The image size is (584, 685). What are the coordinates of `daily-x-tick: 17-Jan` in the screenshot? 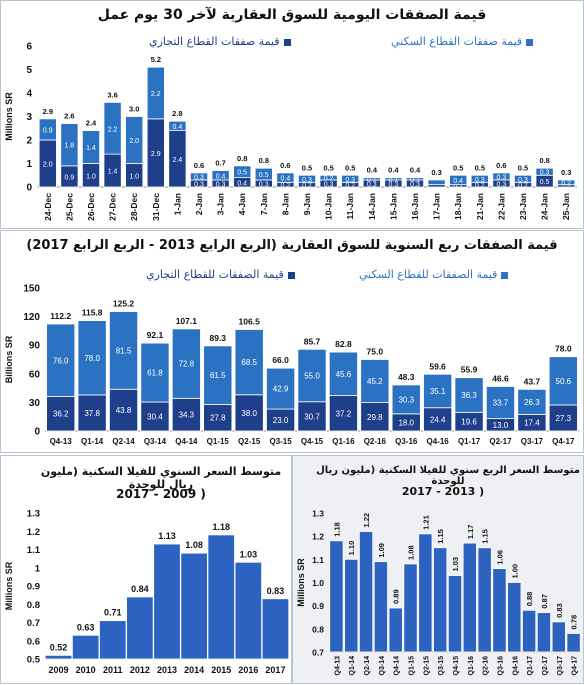 It's located at (437, 206).